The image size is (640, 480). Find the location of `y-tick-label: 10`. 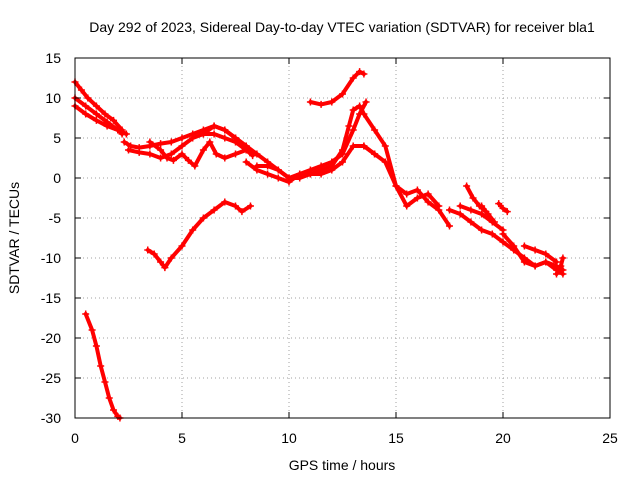

y-tick-label: 10 is located at coordinates (53, 98).